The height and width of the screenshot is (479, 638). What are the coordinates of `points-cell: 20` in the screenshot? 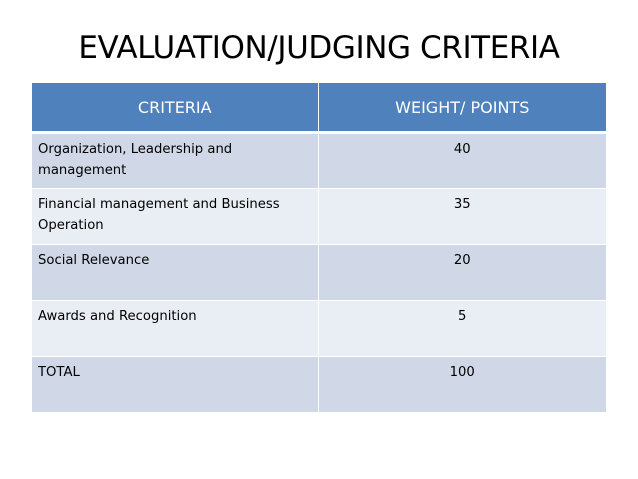 It's located at (462, 272).